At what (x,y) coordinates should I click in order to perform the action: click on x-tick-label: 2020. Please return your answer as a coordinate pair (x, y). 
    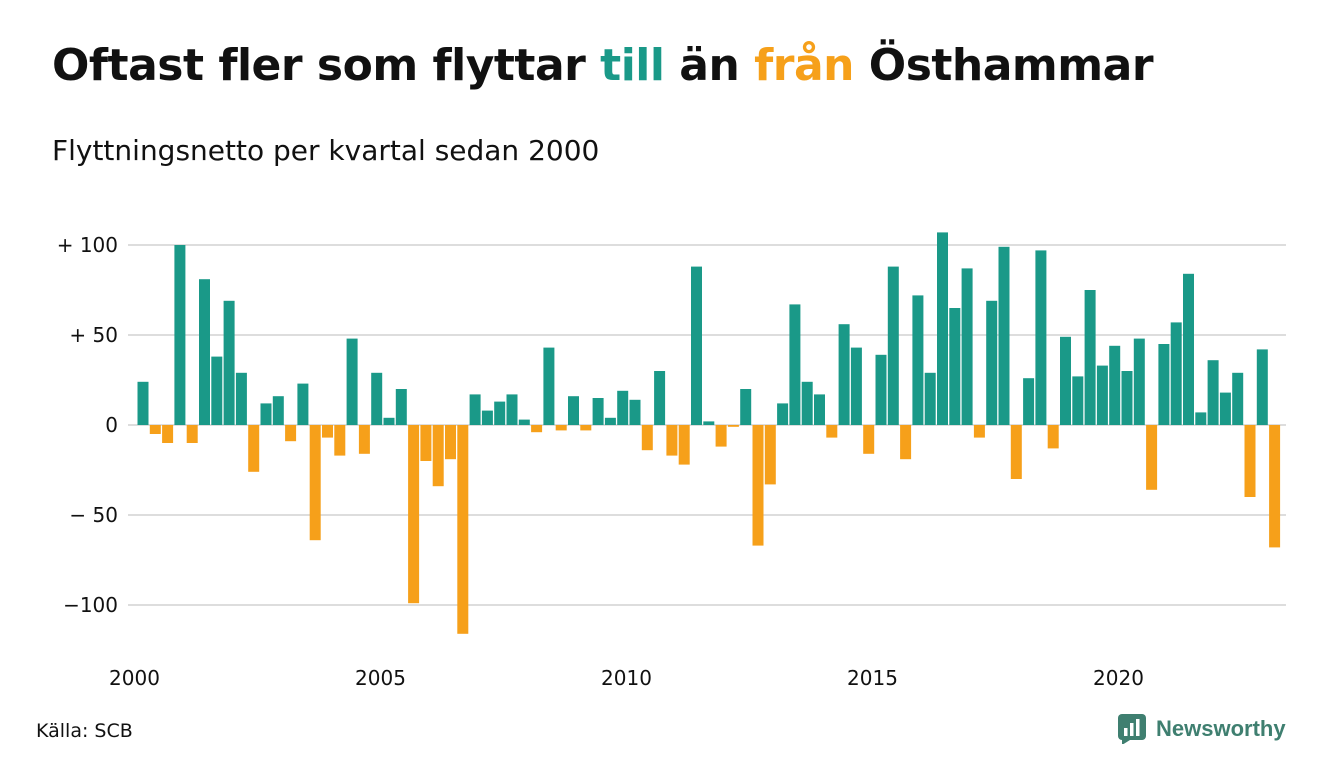
    Looking at the image, I should click on (1118, 678).